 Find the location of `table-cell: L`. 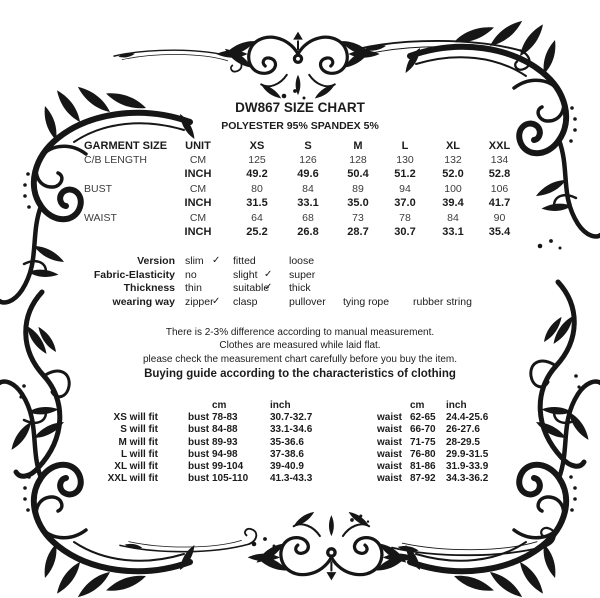

table-cell: L is located at coordinates (405, 145).